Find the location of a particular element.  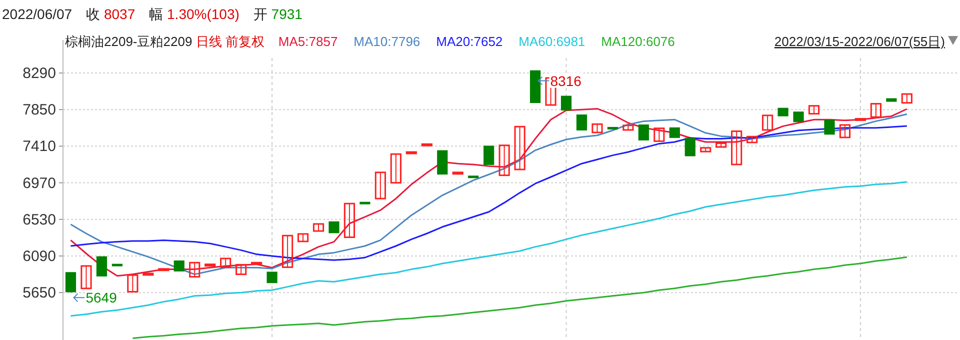

y-tick-label: 6530 is located at coordinates (39, 219).